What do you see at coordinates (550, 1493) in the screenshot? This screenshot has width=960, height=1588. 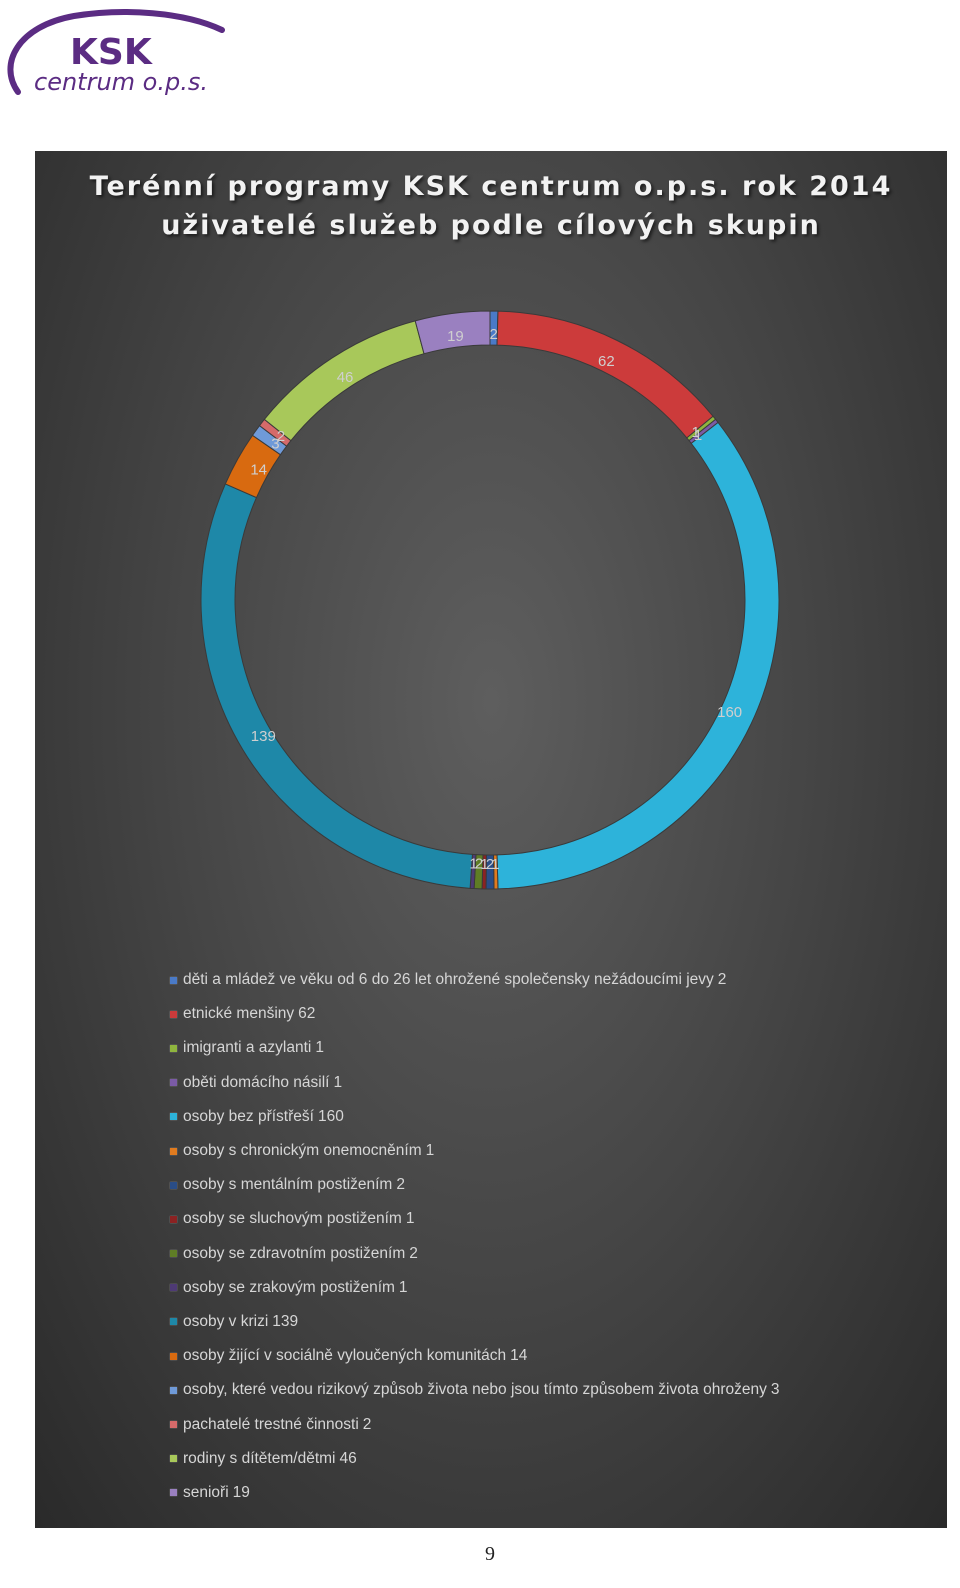 I see `legend-item: senioři 19` at bounding box center [550, 1493].